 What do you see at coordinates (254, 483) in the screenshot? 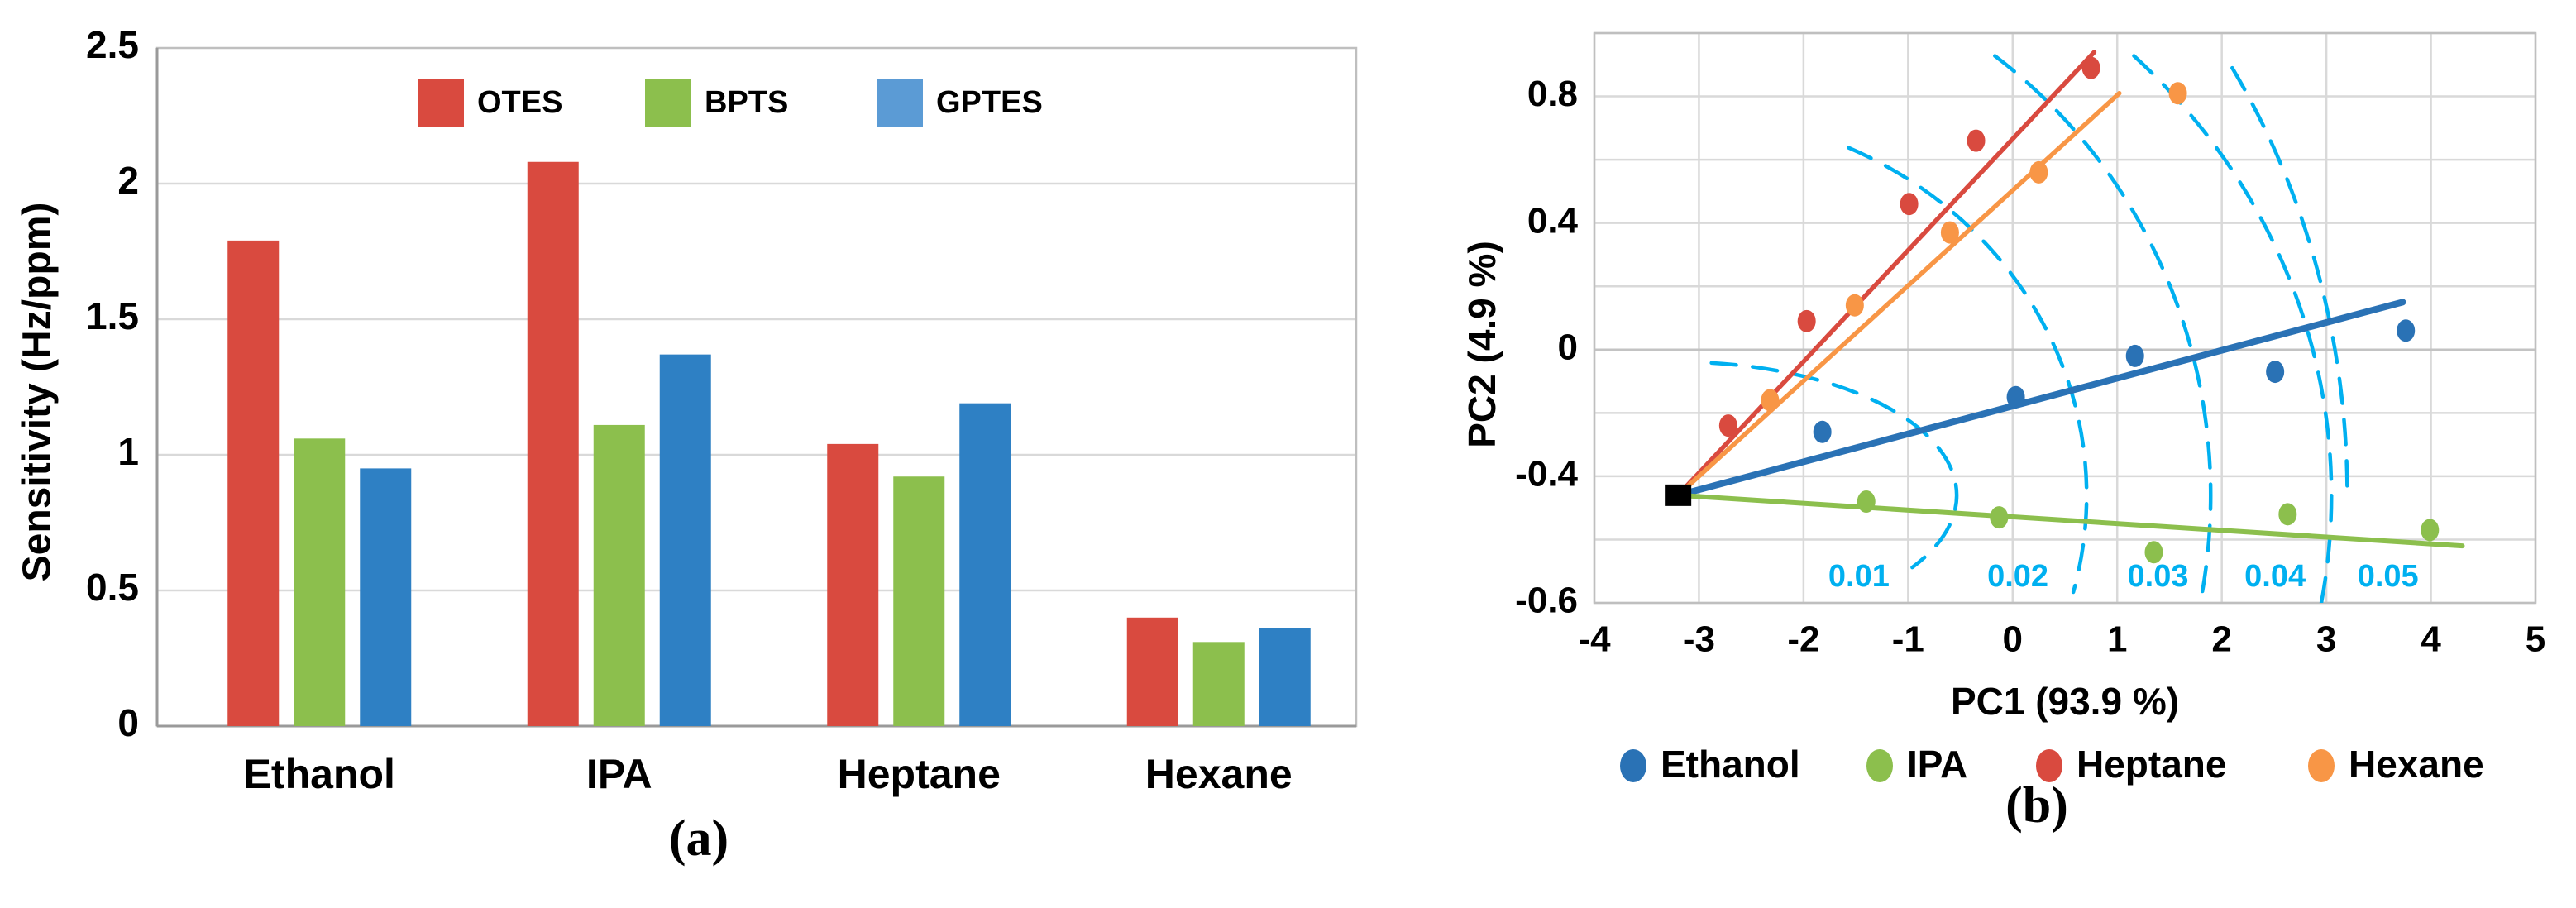
I see `bar-otes-ethanol` at bounding box center [254, 483].